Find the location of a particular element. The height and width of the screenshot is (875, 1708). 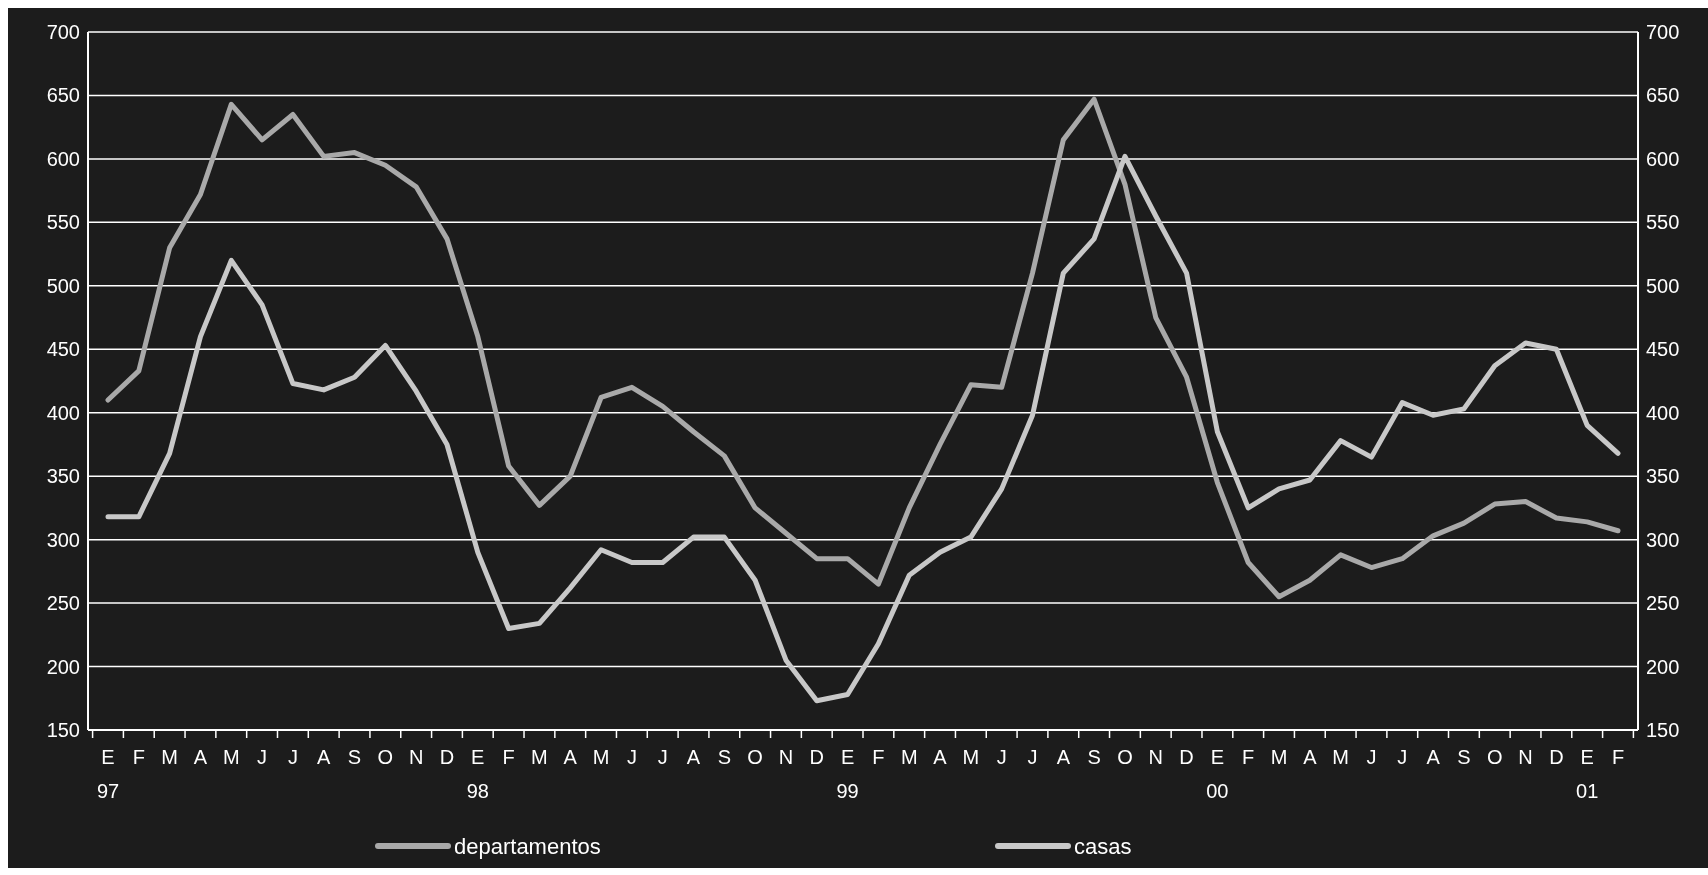

y2-tick-label: 600 is located at coordinates (1663, 158).